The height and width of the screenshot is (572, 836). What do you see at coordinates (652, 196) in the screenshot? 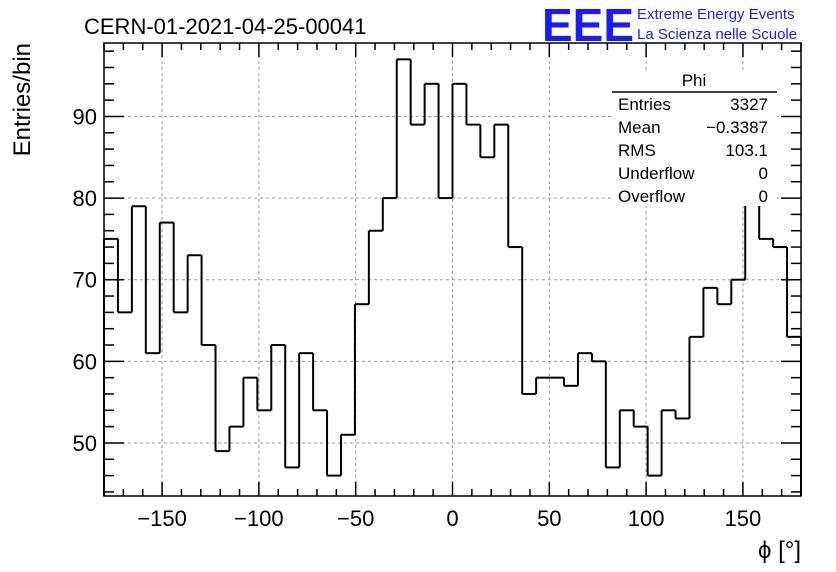
I see `stats-label-overflow: Overflow` at bounding box center [652, 196].